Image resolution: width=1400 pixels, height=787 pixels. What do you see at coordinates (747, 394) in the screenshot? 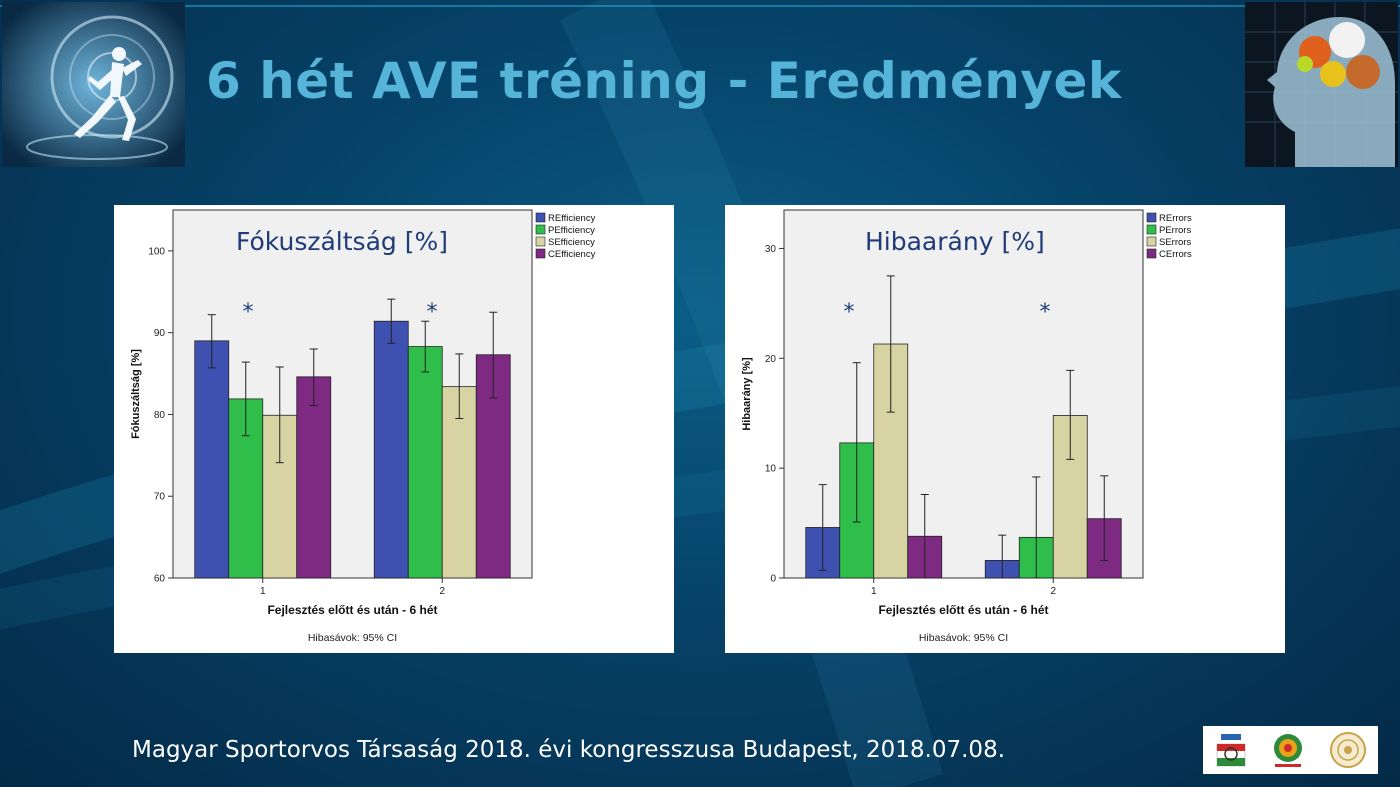
I see `y-axis-label: Hibaarány [%]` at bounding box center [747, 394].